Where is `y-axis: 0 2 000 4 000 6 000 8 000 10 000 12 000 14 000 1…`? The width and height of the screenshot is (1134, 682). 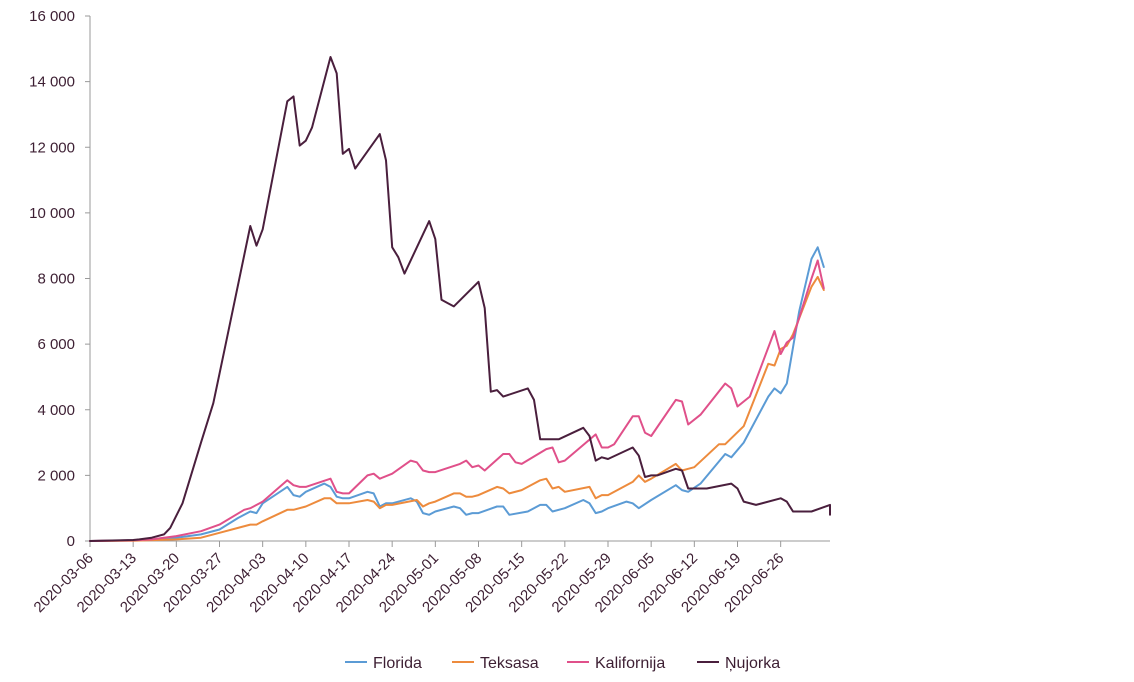
y-axis: 0 2 000 4 000 6 000 8 000 10 000 12 000 14 000 1… is located at coordinates (60, 279).